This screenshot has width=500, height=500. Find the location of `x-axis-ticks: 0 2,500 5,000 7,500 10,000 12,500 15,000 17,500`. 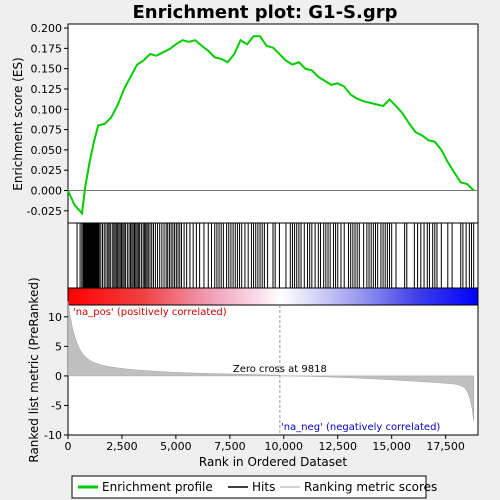

x-axis-ticks: 0 2,500 5,000 7,500 10,000 12,500 15,000 17,500 is located at coordinates (265, 444).